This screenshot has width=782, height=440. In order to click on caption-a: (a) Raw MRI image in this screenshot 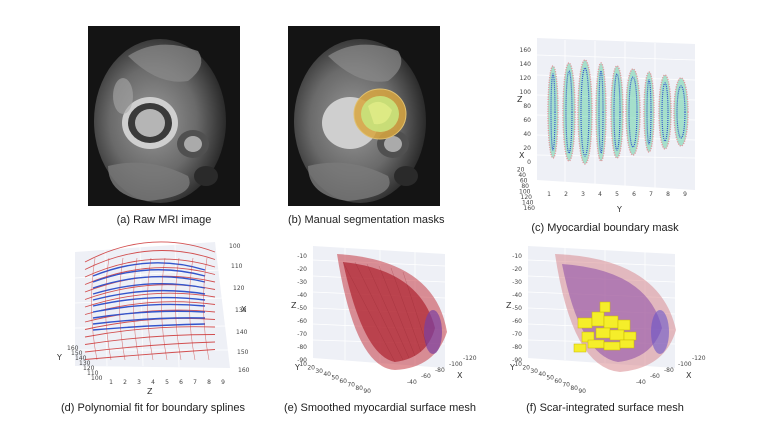, I will do `click(164, 220)`.